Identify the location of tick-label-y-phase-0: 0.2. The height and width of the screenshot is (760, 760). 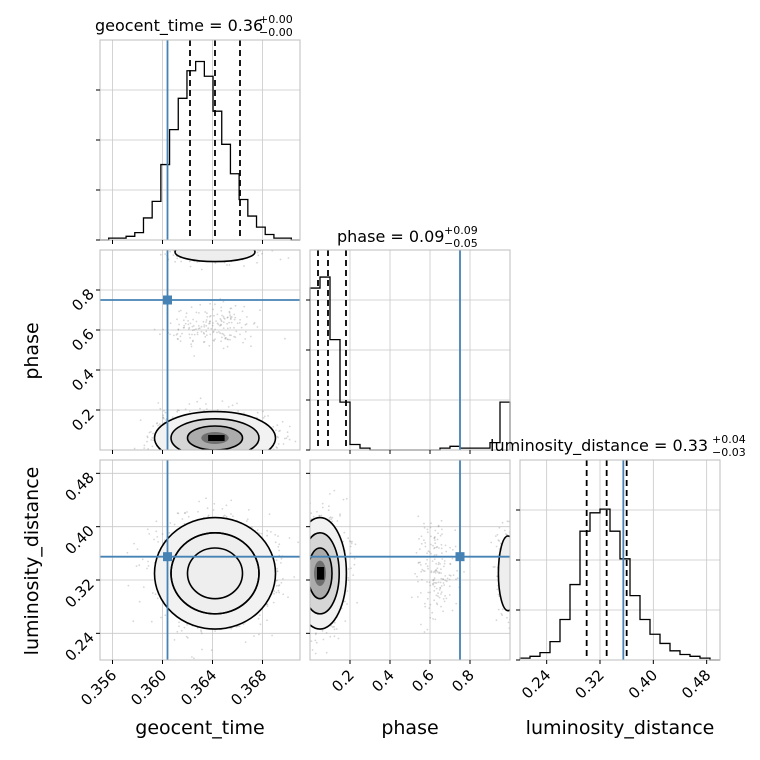
(83, 420).